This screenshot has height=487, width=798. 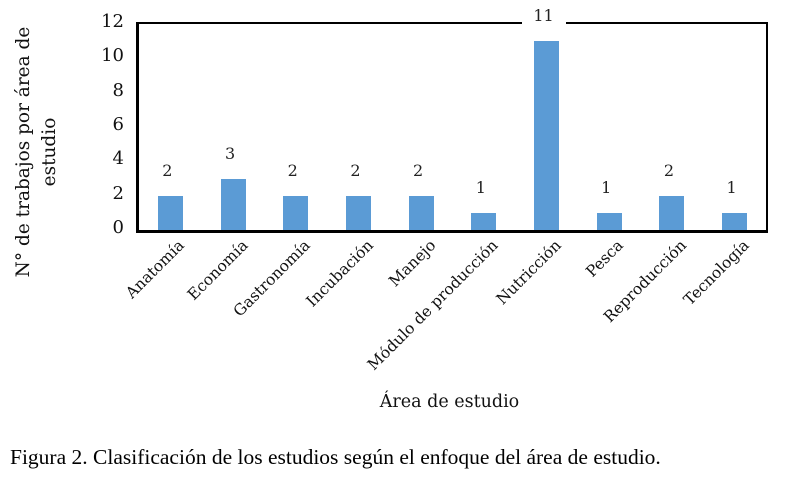 What do you see at coordinates (118, 227) in the screenshot?
I see `y-tick-label: 0` at bounding box center [118, 227].